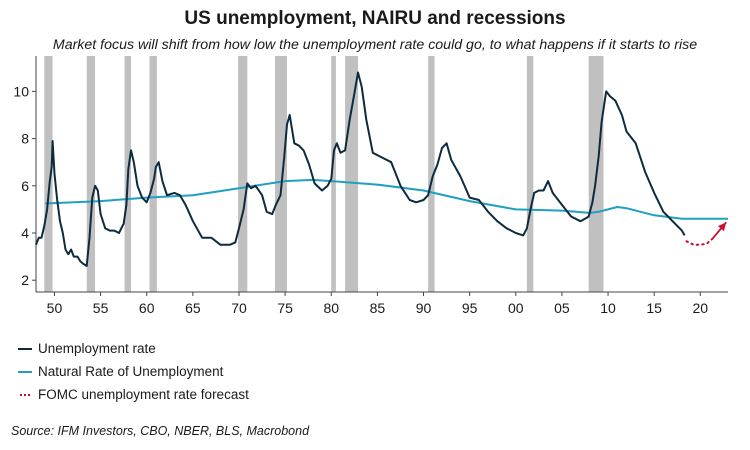  I want to click on y-tick-label-3: 8, so click(25, 139).